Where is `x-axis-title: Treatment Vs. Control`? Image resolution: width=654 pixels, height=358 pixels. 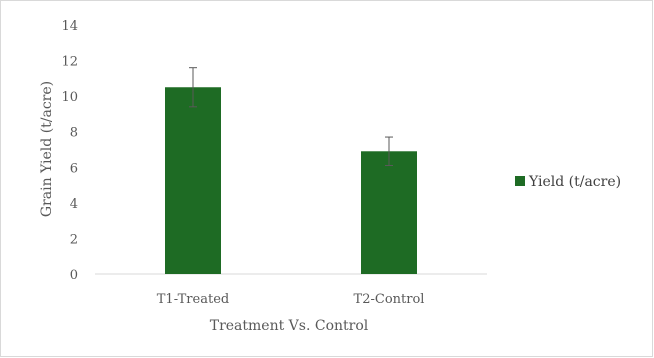
x-axis-title: Treatment Vs. Control is located at coordinates (289, 326).